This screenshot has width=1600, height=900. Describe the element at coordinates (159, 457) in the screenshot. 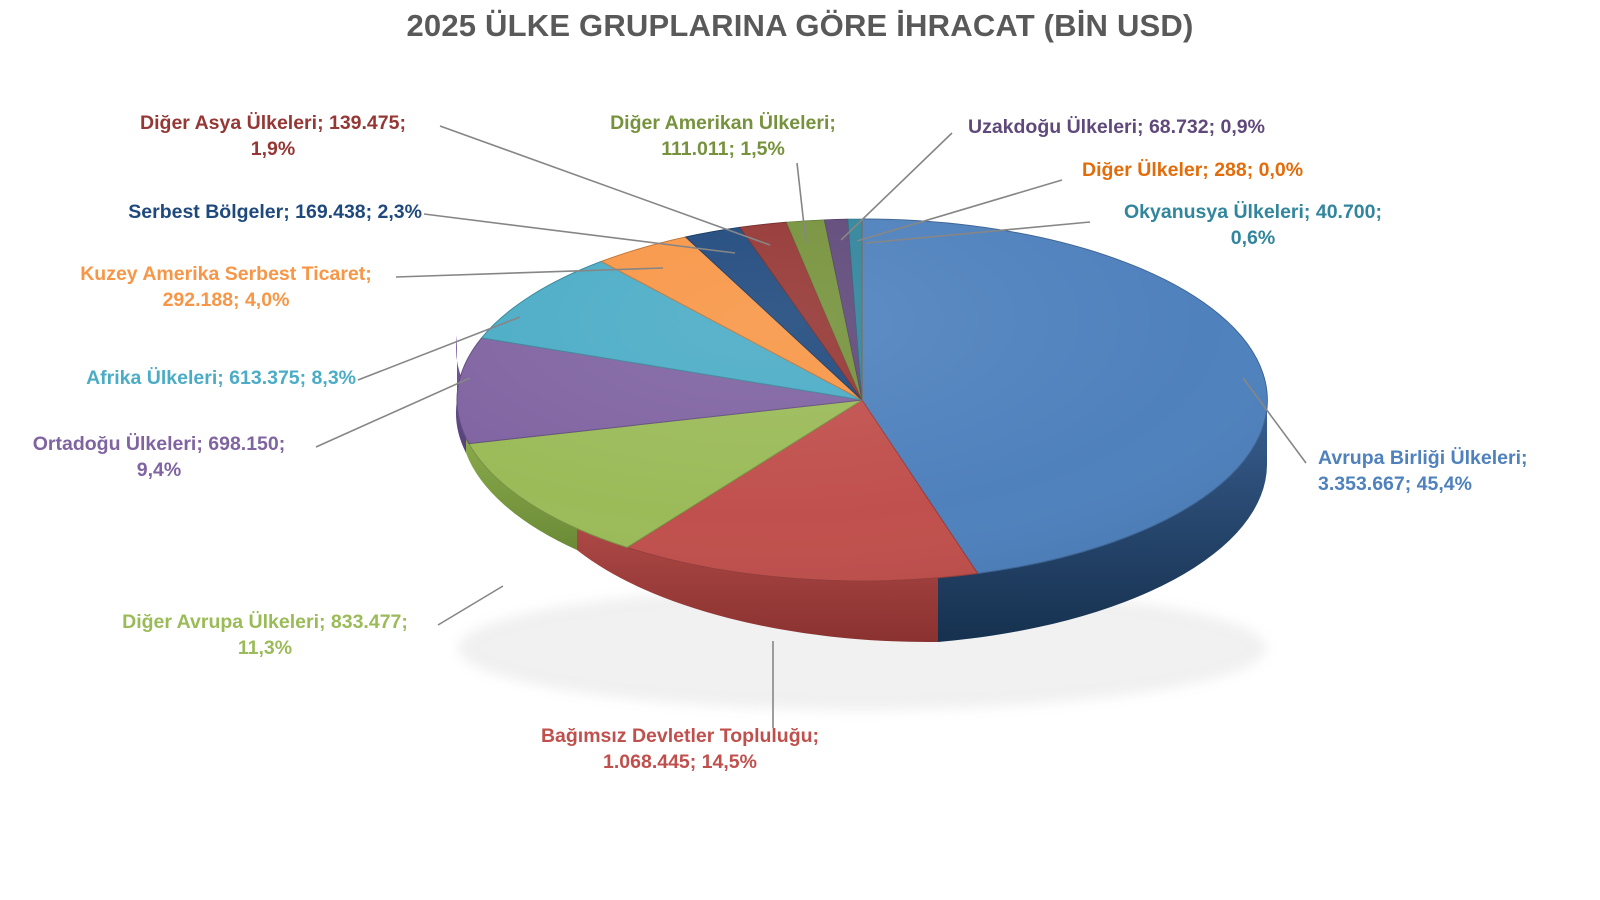

I see `label-ortadogu: Ortadoğu Ülkeleri; 698.150; 9,4%` at that location.